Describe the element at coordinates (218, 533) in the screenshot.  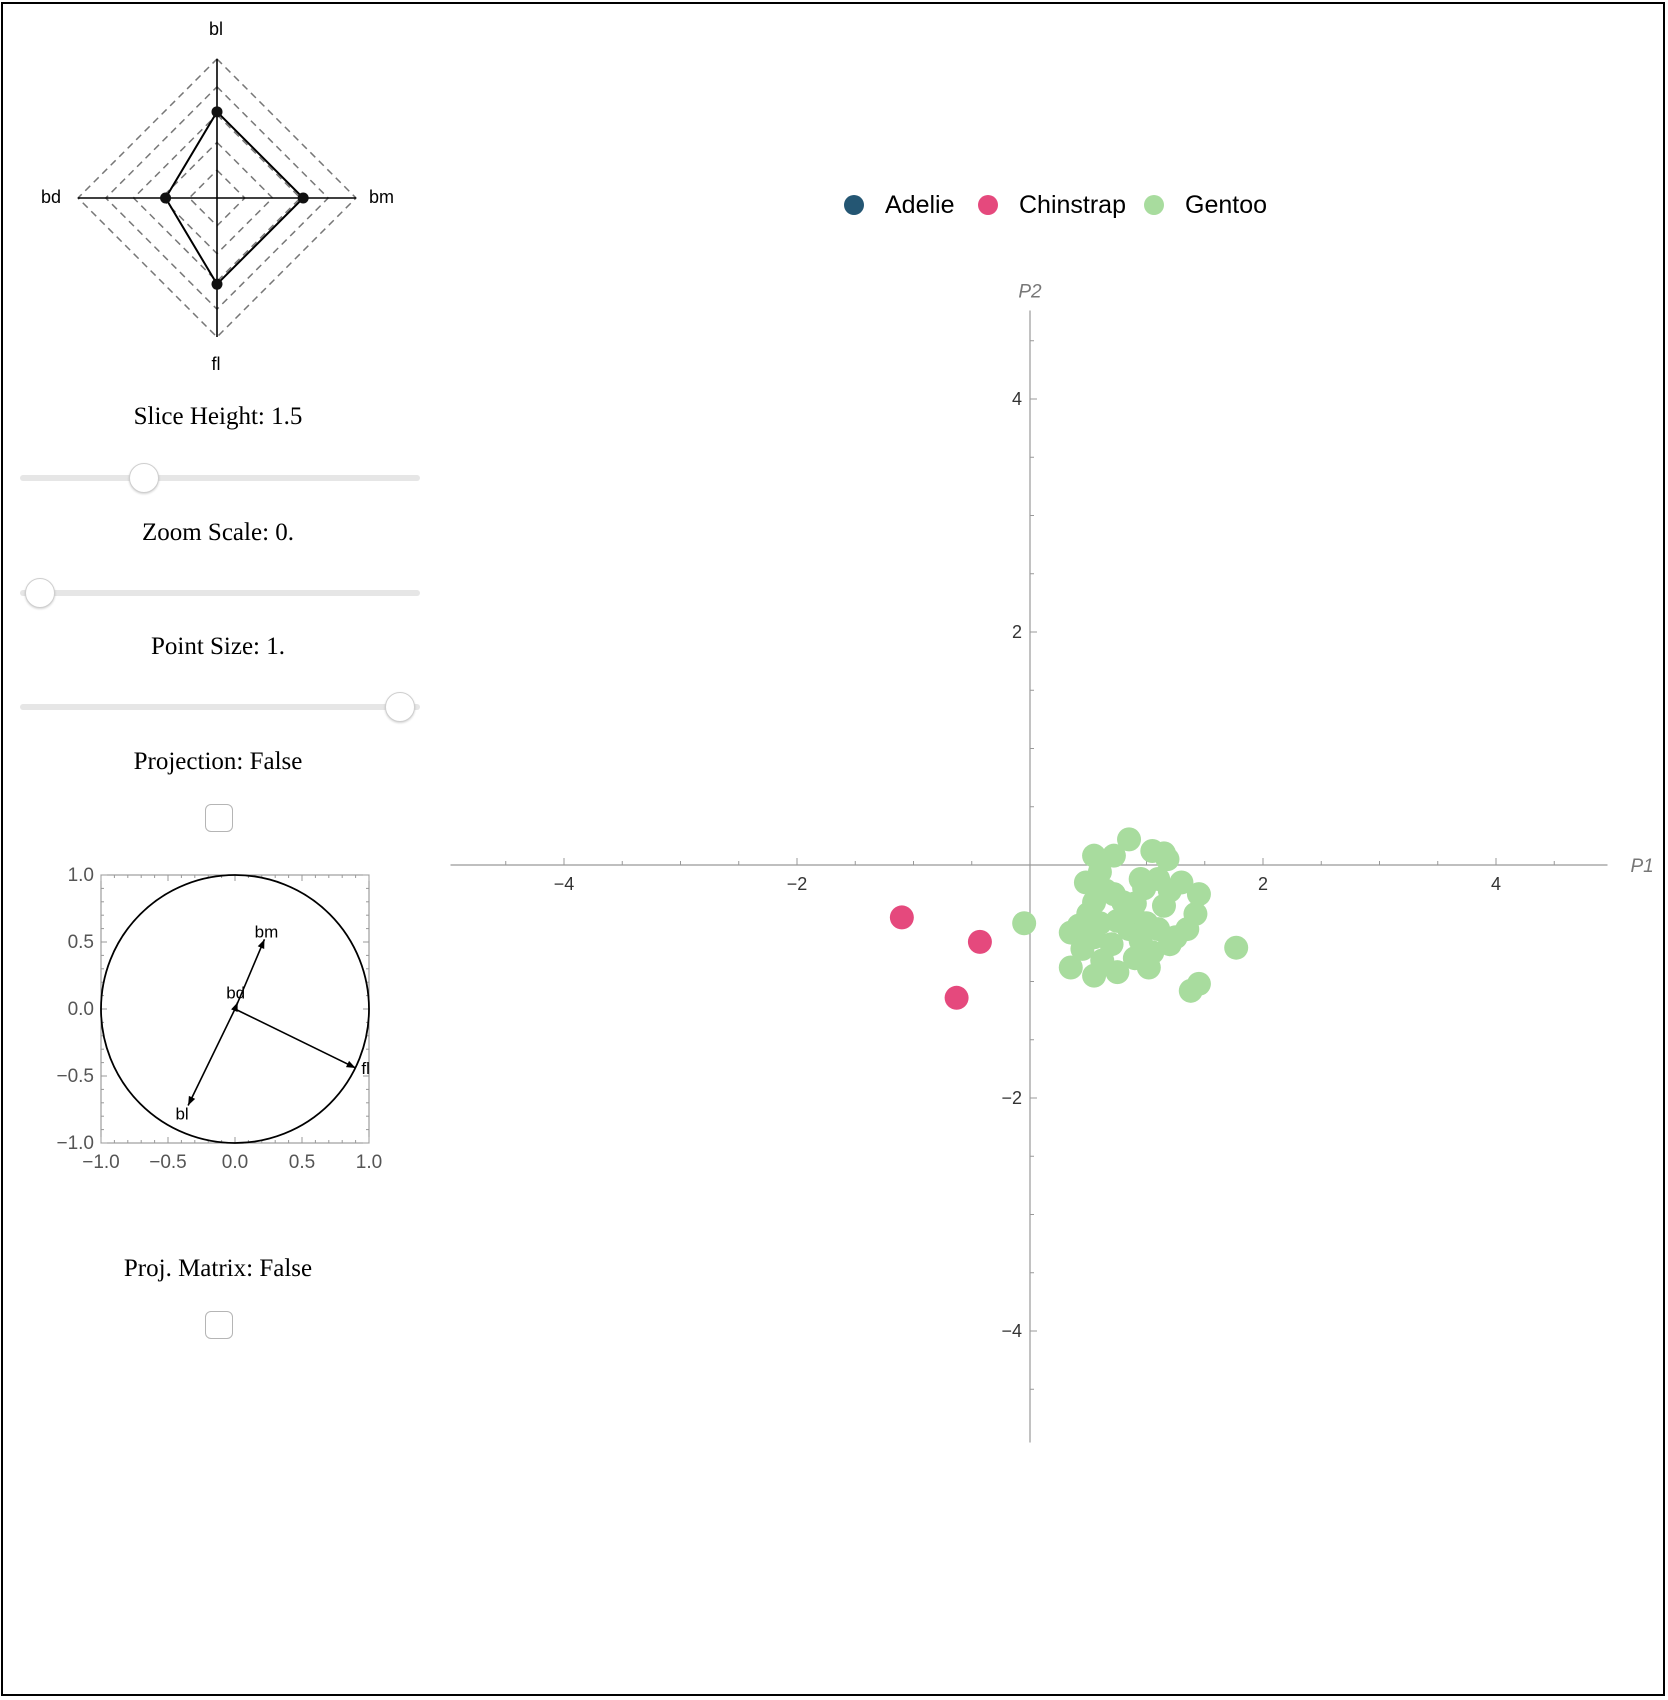
I see `zoom-scale-label: Zoom Scale: 0.` at that location.